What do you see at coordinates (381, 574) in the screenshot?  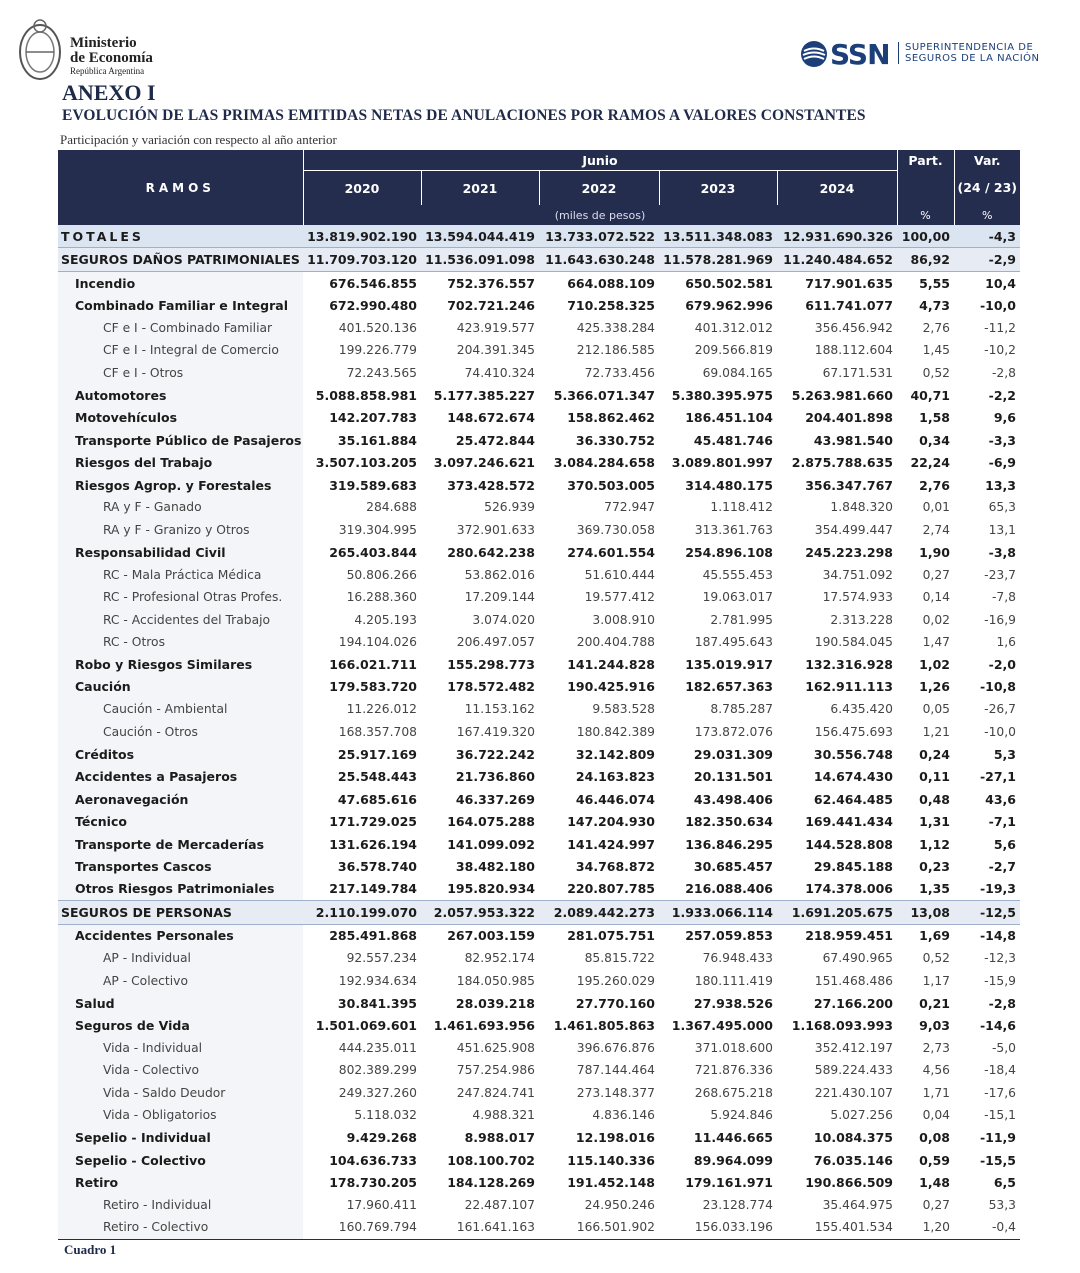 I see `cell-value: 50.806.266` at bounding box center [381, 574].